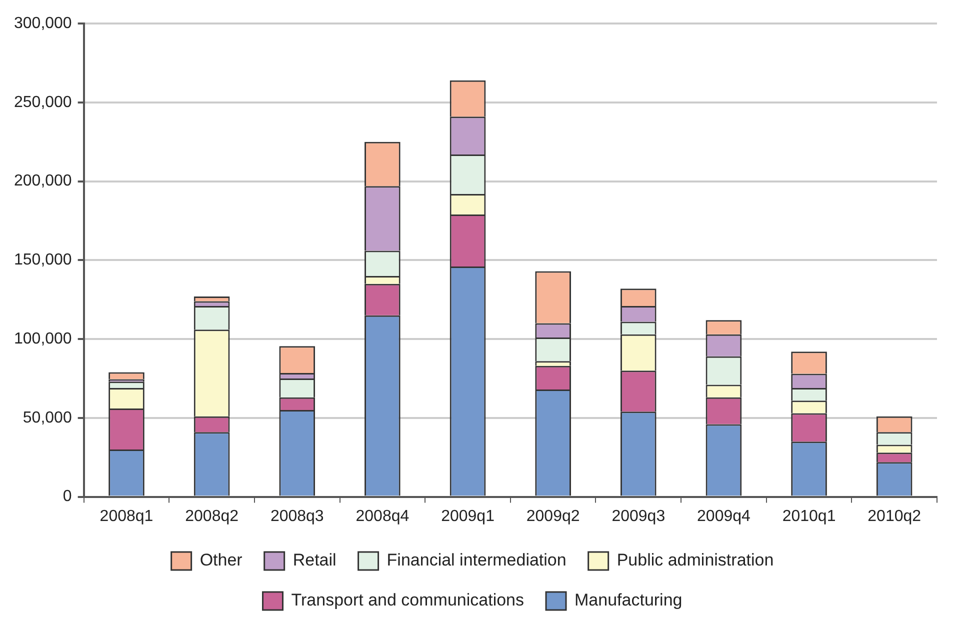 This screenshot has height=628, width=955. Describe the element at coordinates (43, 339) in the screenshot. I see `y-tick-label: 100,000` at that location.